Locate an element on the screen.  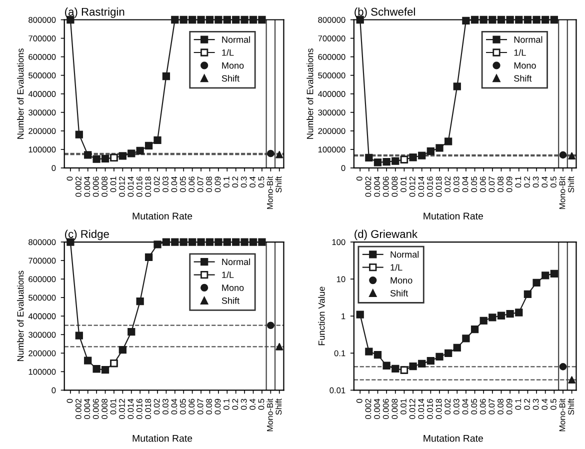
y-tick-label: 100 is located at coordinates (339, 242).